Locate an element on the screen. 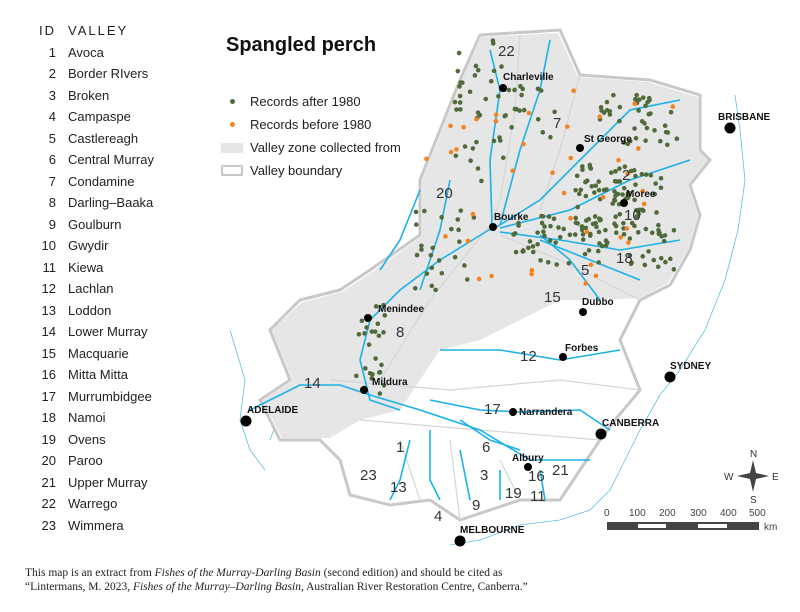  valley-label-5: 5 is located at coordinates (585, 270).